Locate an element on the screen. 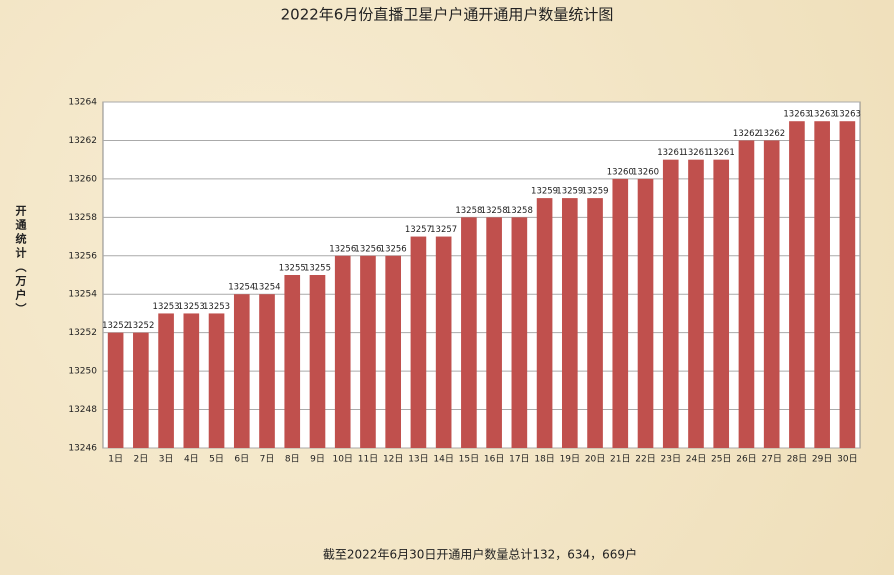 The width and height of the screenshot is (894, 575). x-tick-label: 15日 is located at coordinates (469, 459).